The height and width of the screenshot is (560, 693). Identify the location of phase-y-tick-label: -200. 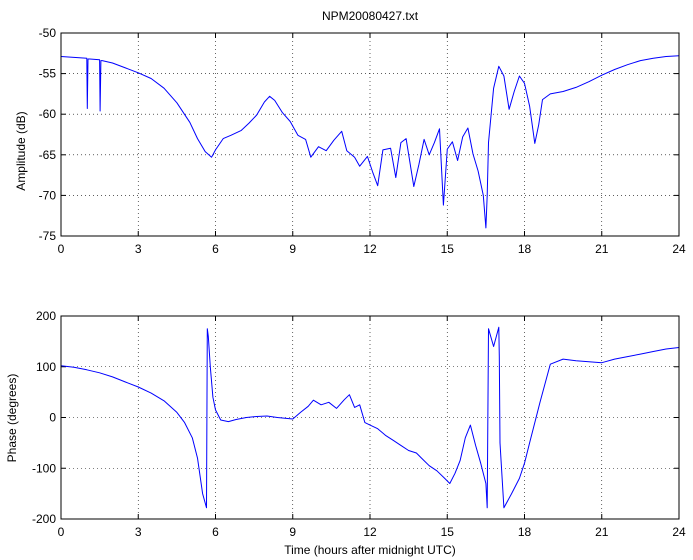
(44, 519).